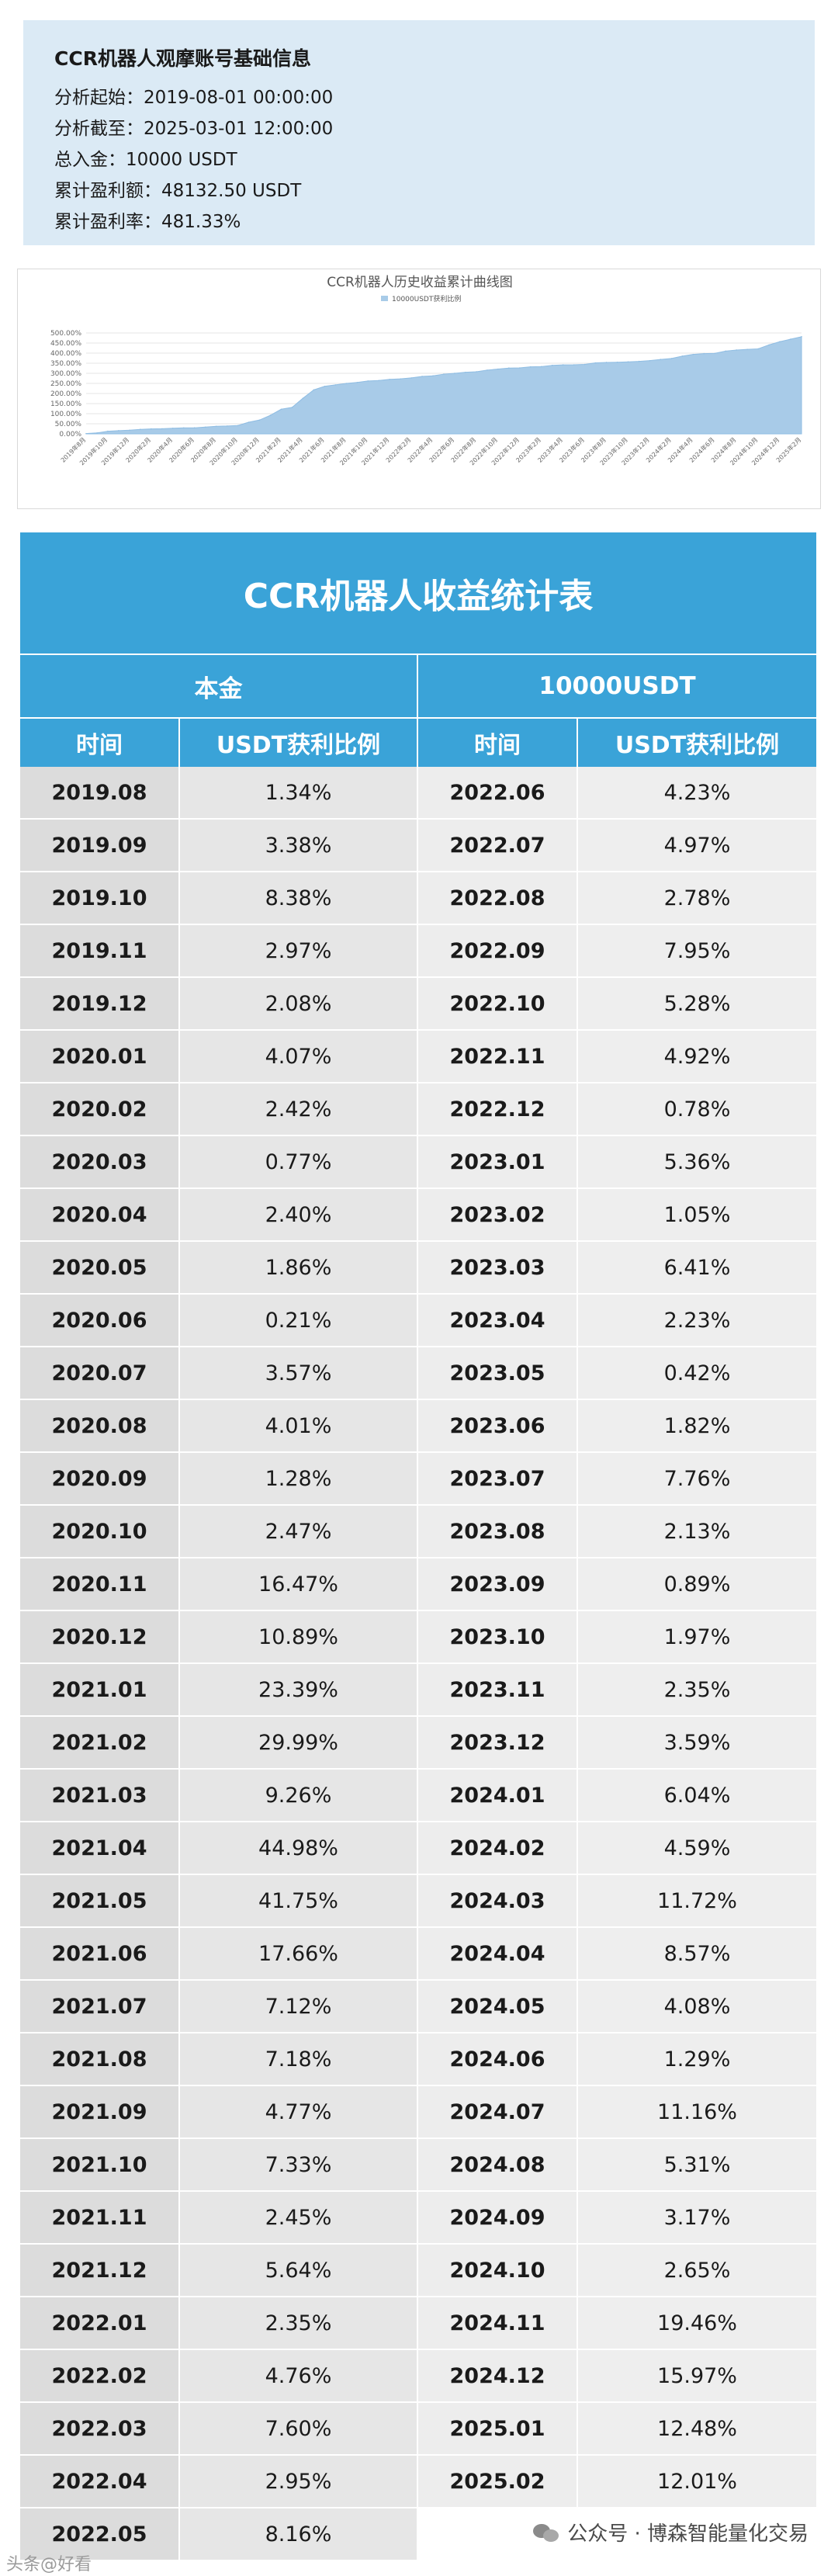  Describe the element at coordinates (697, 2111) in the screenshot. I see `row-ratio: 11.16%` at that location.